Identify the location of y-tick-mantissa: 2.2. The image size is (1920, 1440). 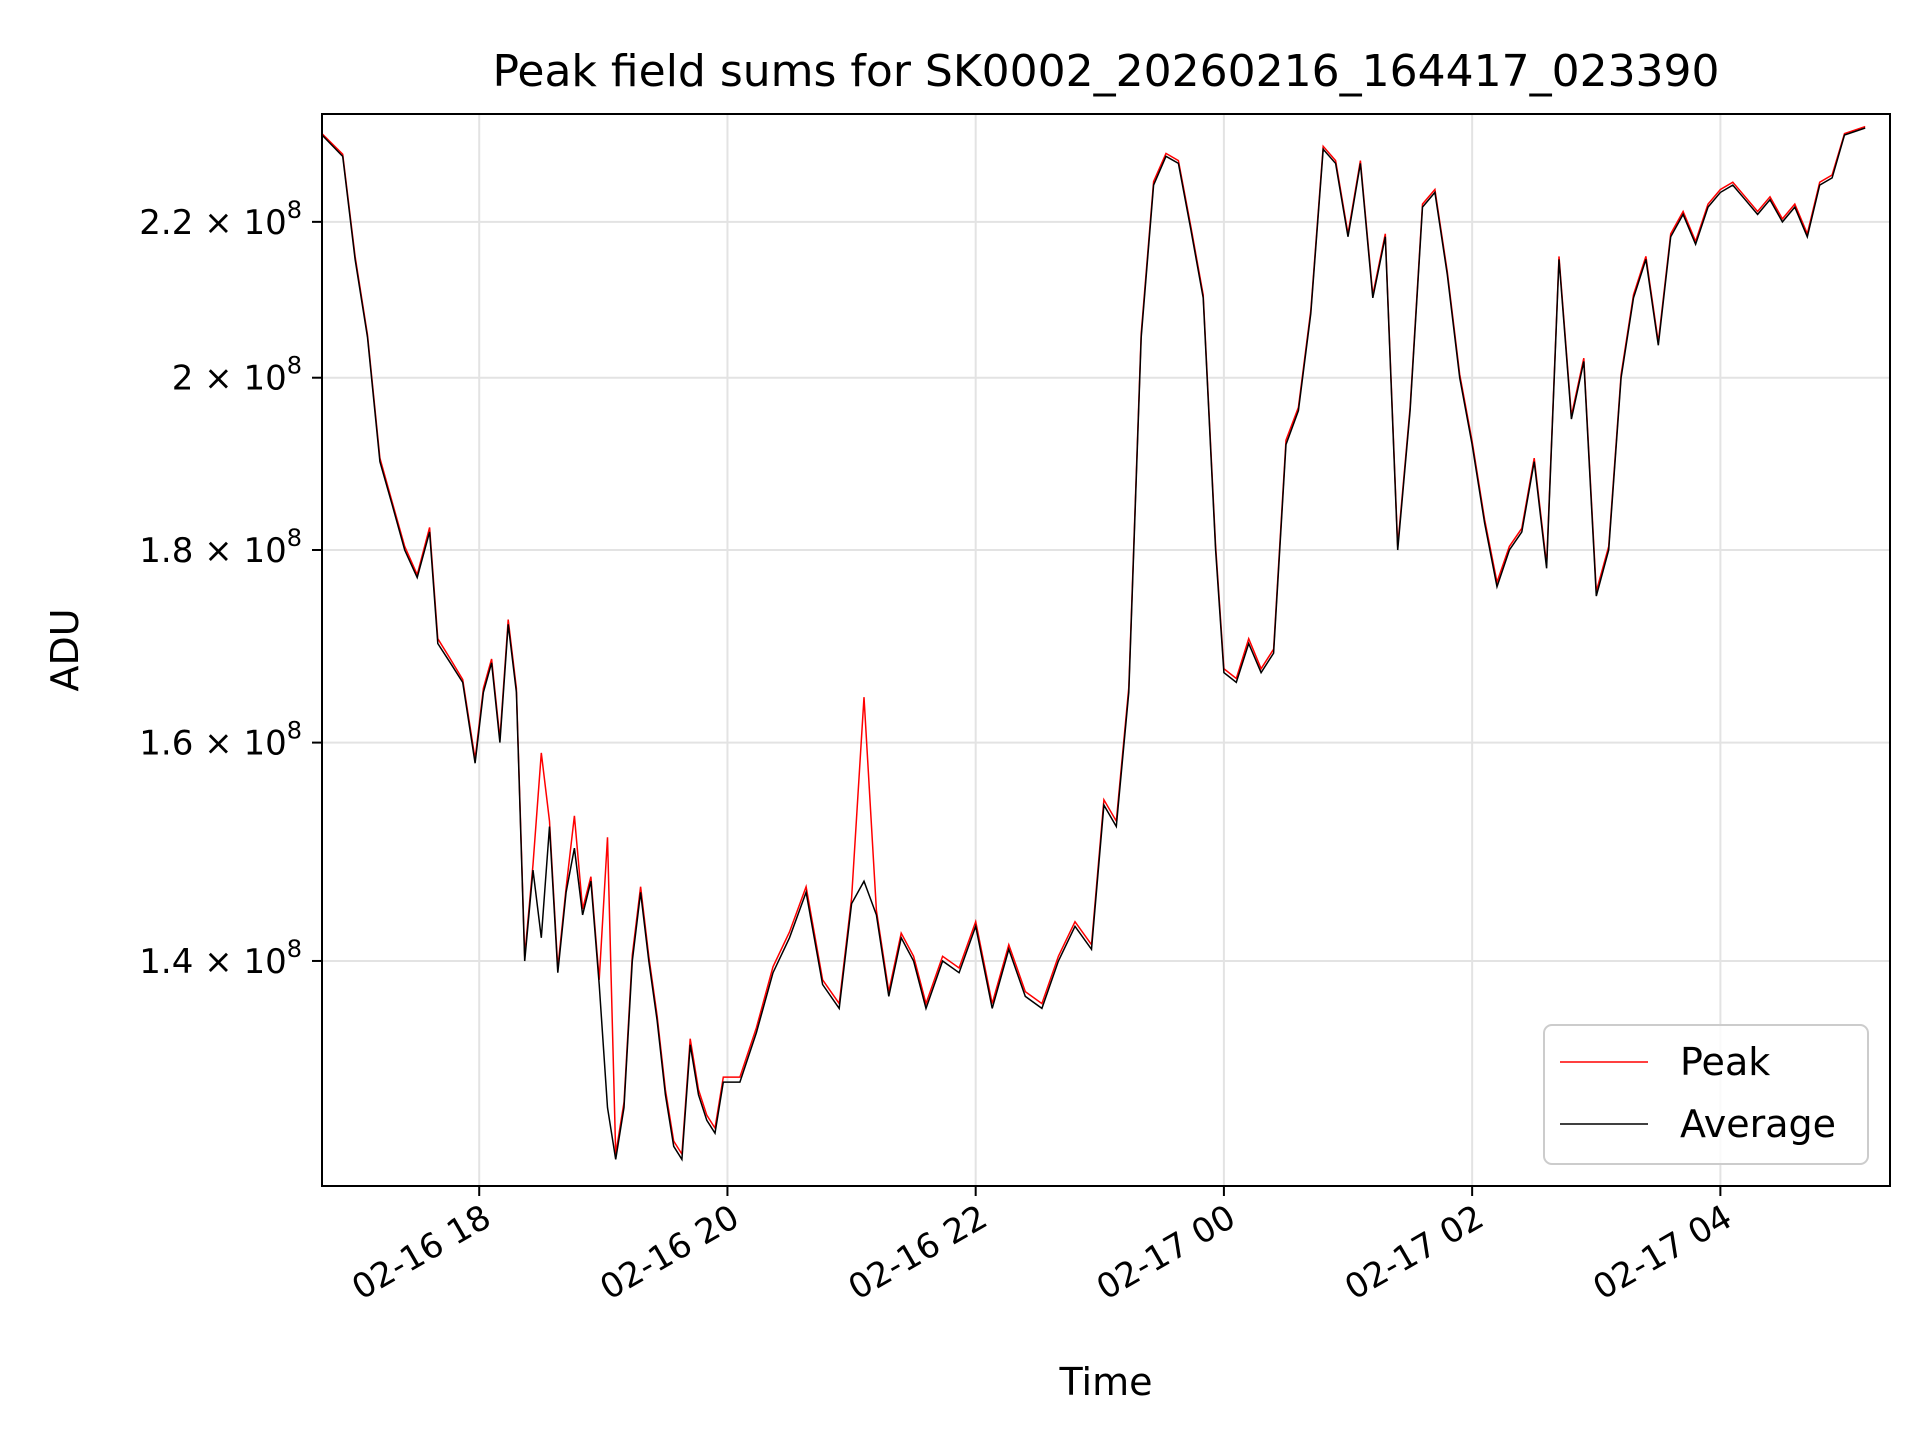
(166, 223).